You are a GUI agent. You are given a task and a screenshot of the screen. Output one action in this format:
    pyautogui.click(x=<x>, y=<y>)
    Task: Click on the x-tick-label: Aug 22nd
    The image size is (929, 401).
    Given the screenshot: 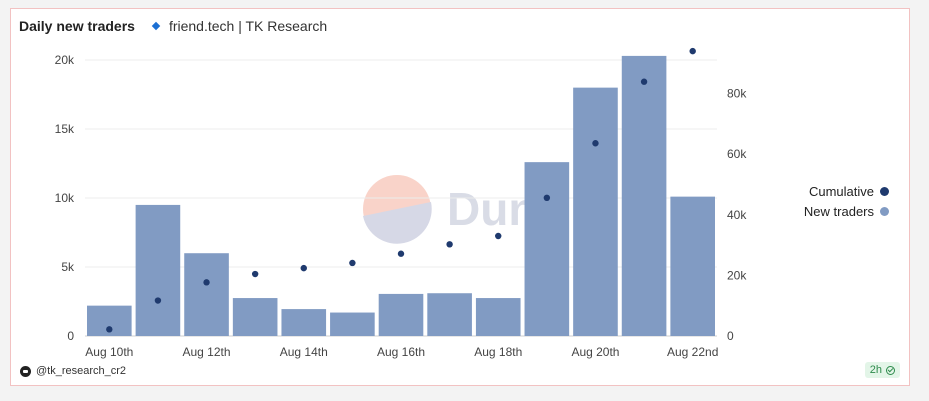 What is the action you would take?
    pyautogui.click(x=692, y=352)
    